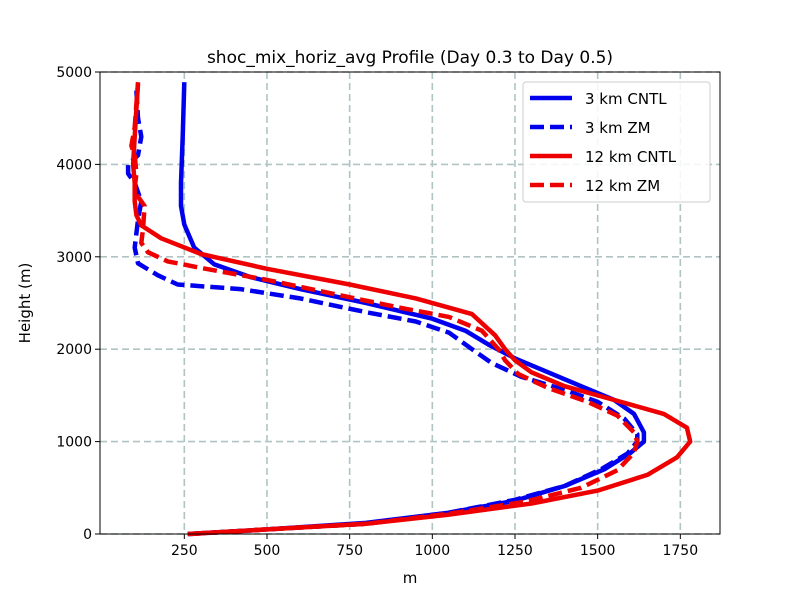 The height and width of the screenshot is (600, 800). Describe the element at coordinates (631, 157) in the screenshot. I see `legend-label: 12 km CNTL` at that location.